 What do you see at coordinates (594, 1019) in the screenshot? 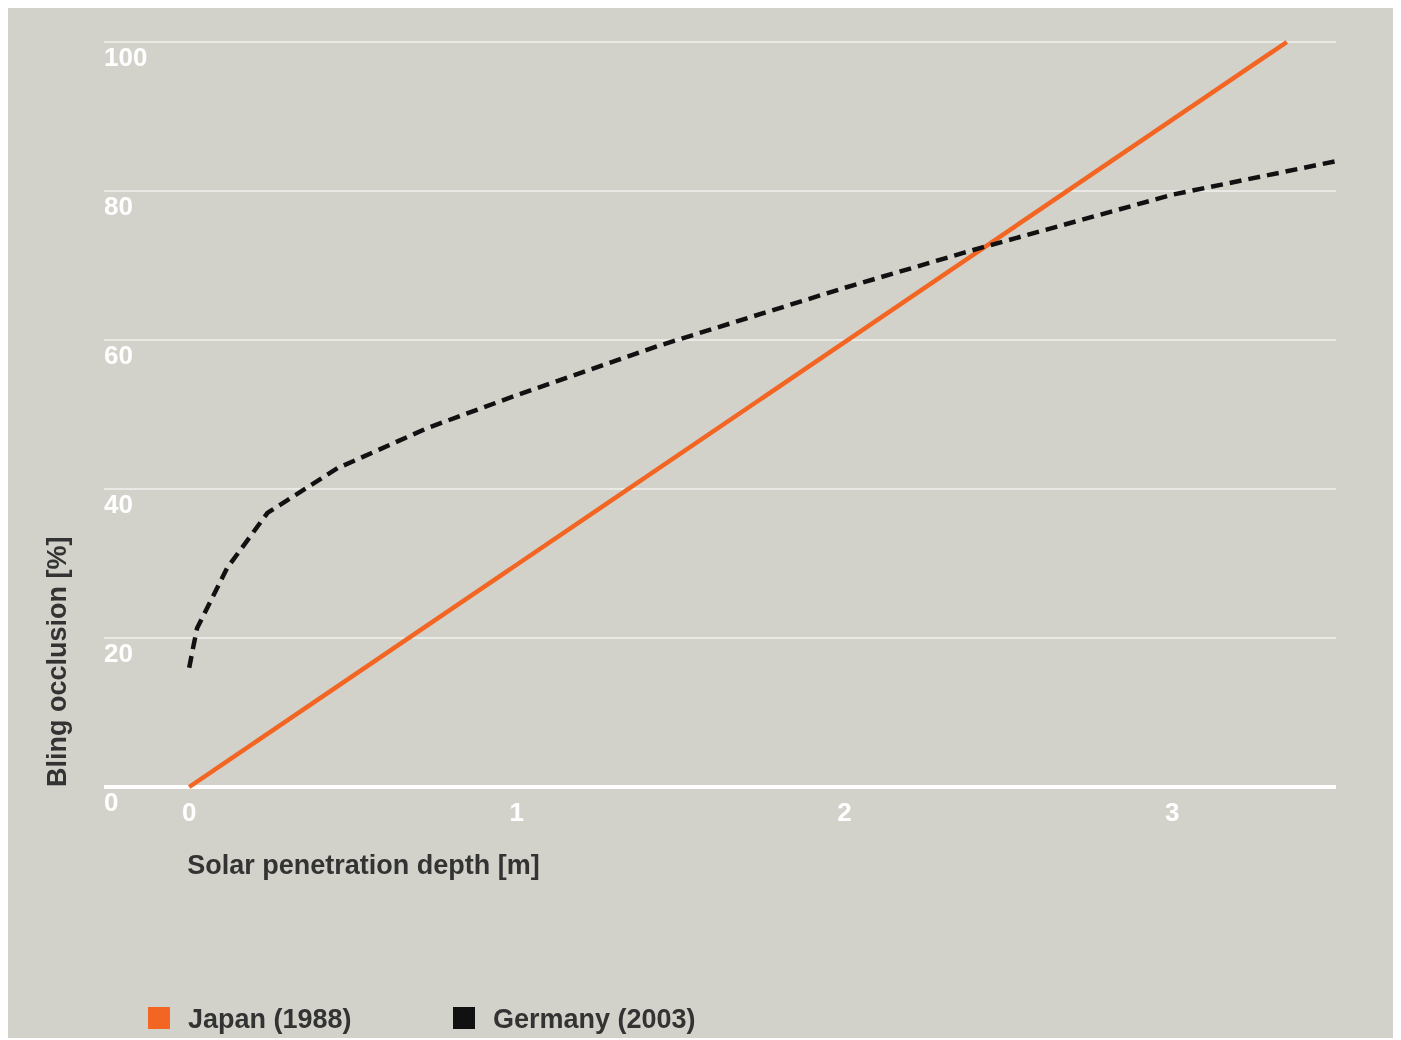
I see `legend-label: Germany (2003)` at bounding box center [594, 1019].